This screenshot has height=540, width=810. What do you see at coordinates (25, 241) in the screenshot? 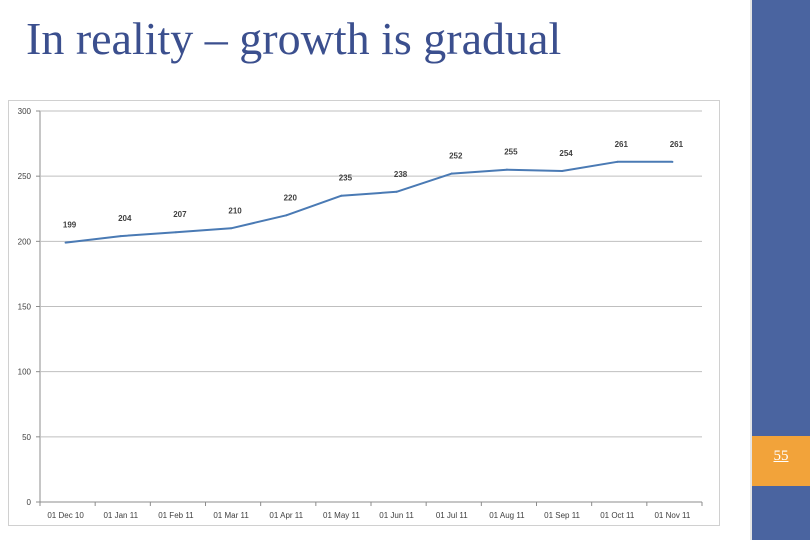
I see `y-tick-label: 200` at bounding box center [25, 241].